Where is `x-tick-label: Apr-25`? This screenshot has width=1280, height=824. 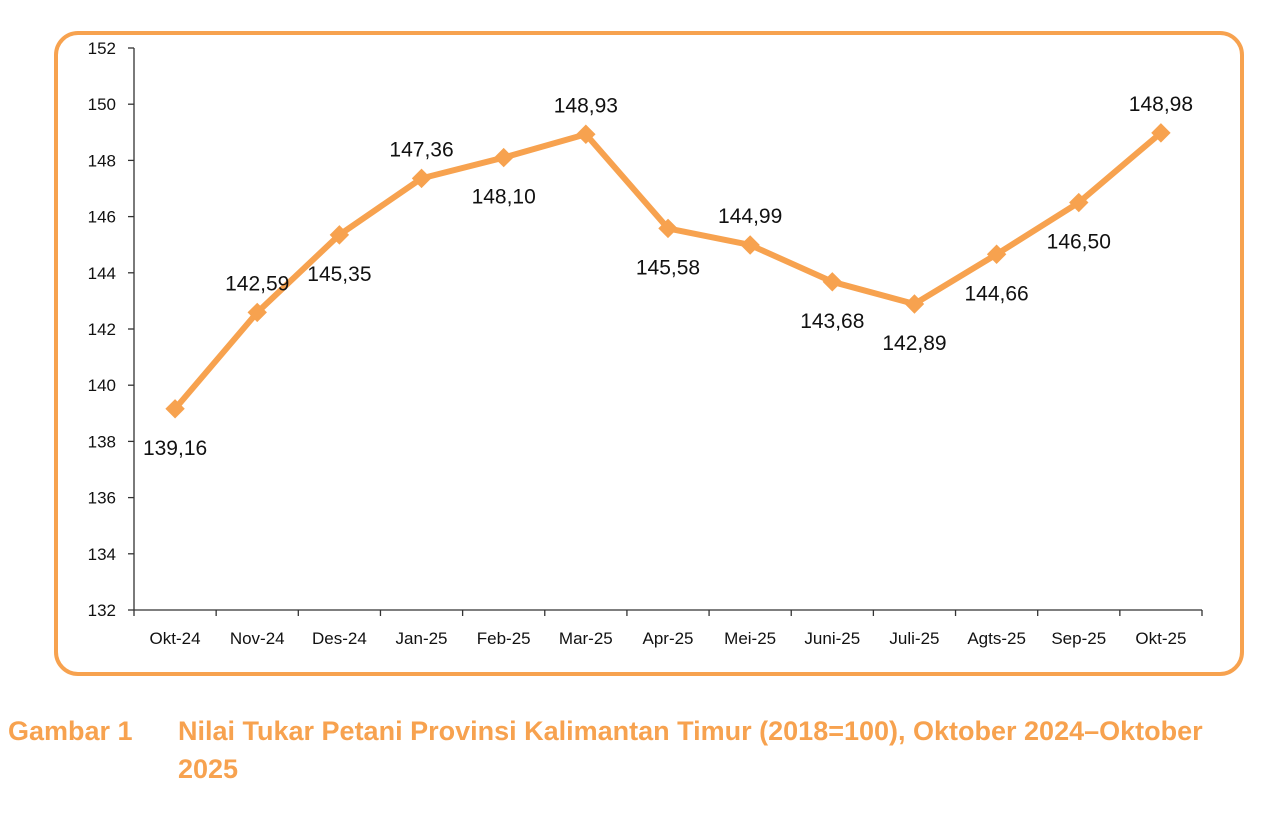 x-tick-label: Apr-25 is located at coordinates (667, 638).